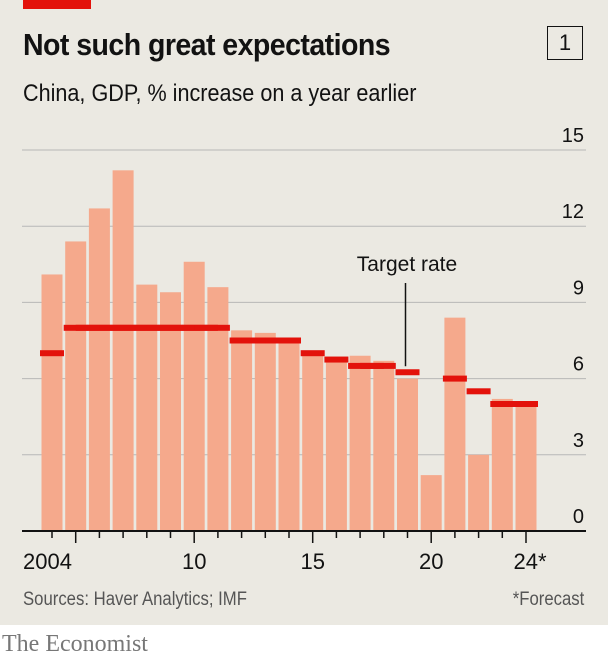  What do you see at coordinates (548, 599) in the screenshot?
I see `forecast-footnote: *Forecast` at bounding box center [548, 599].